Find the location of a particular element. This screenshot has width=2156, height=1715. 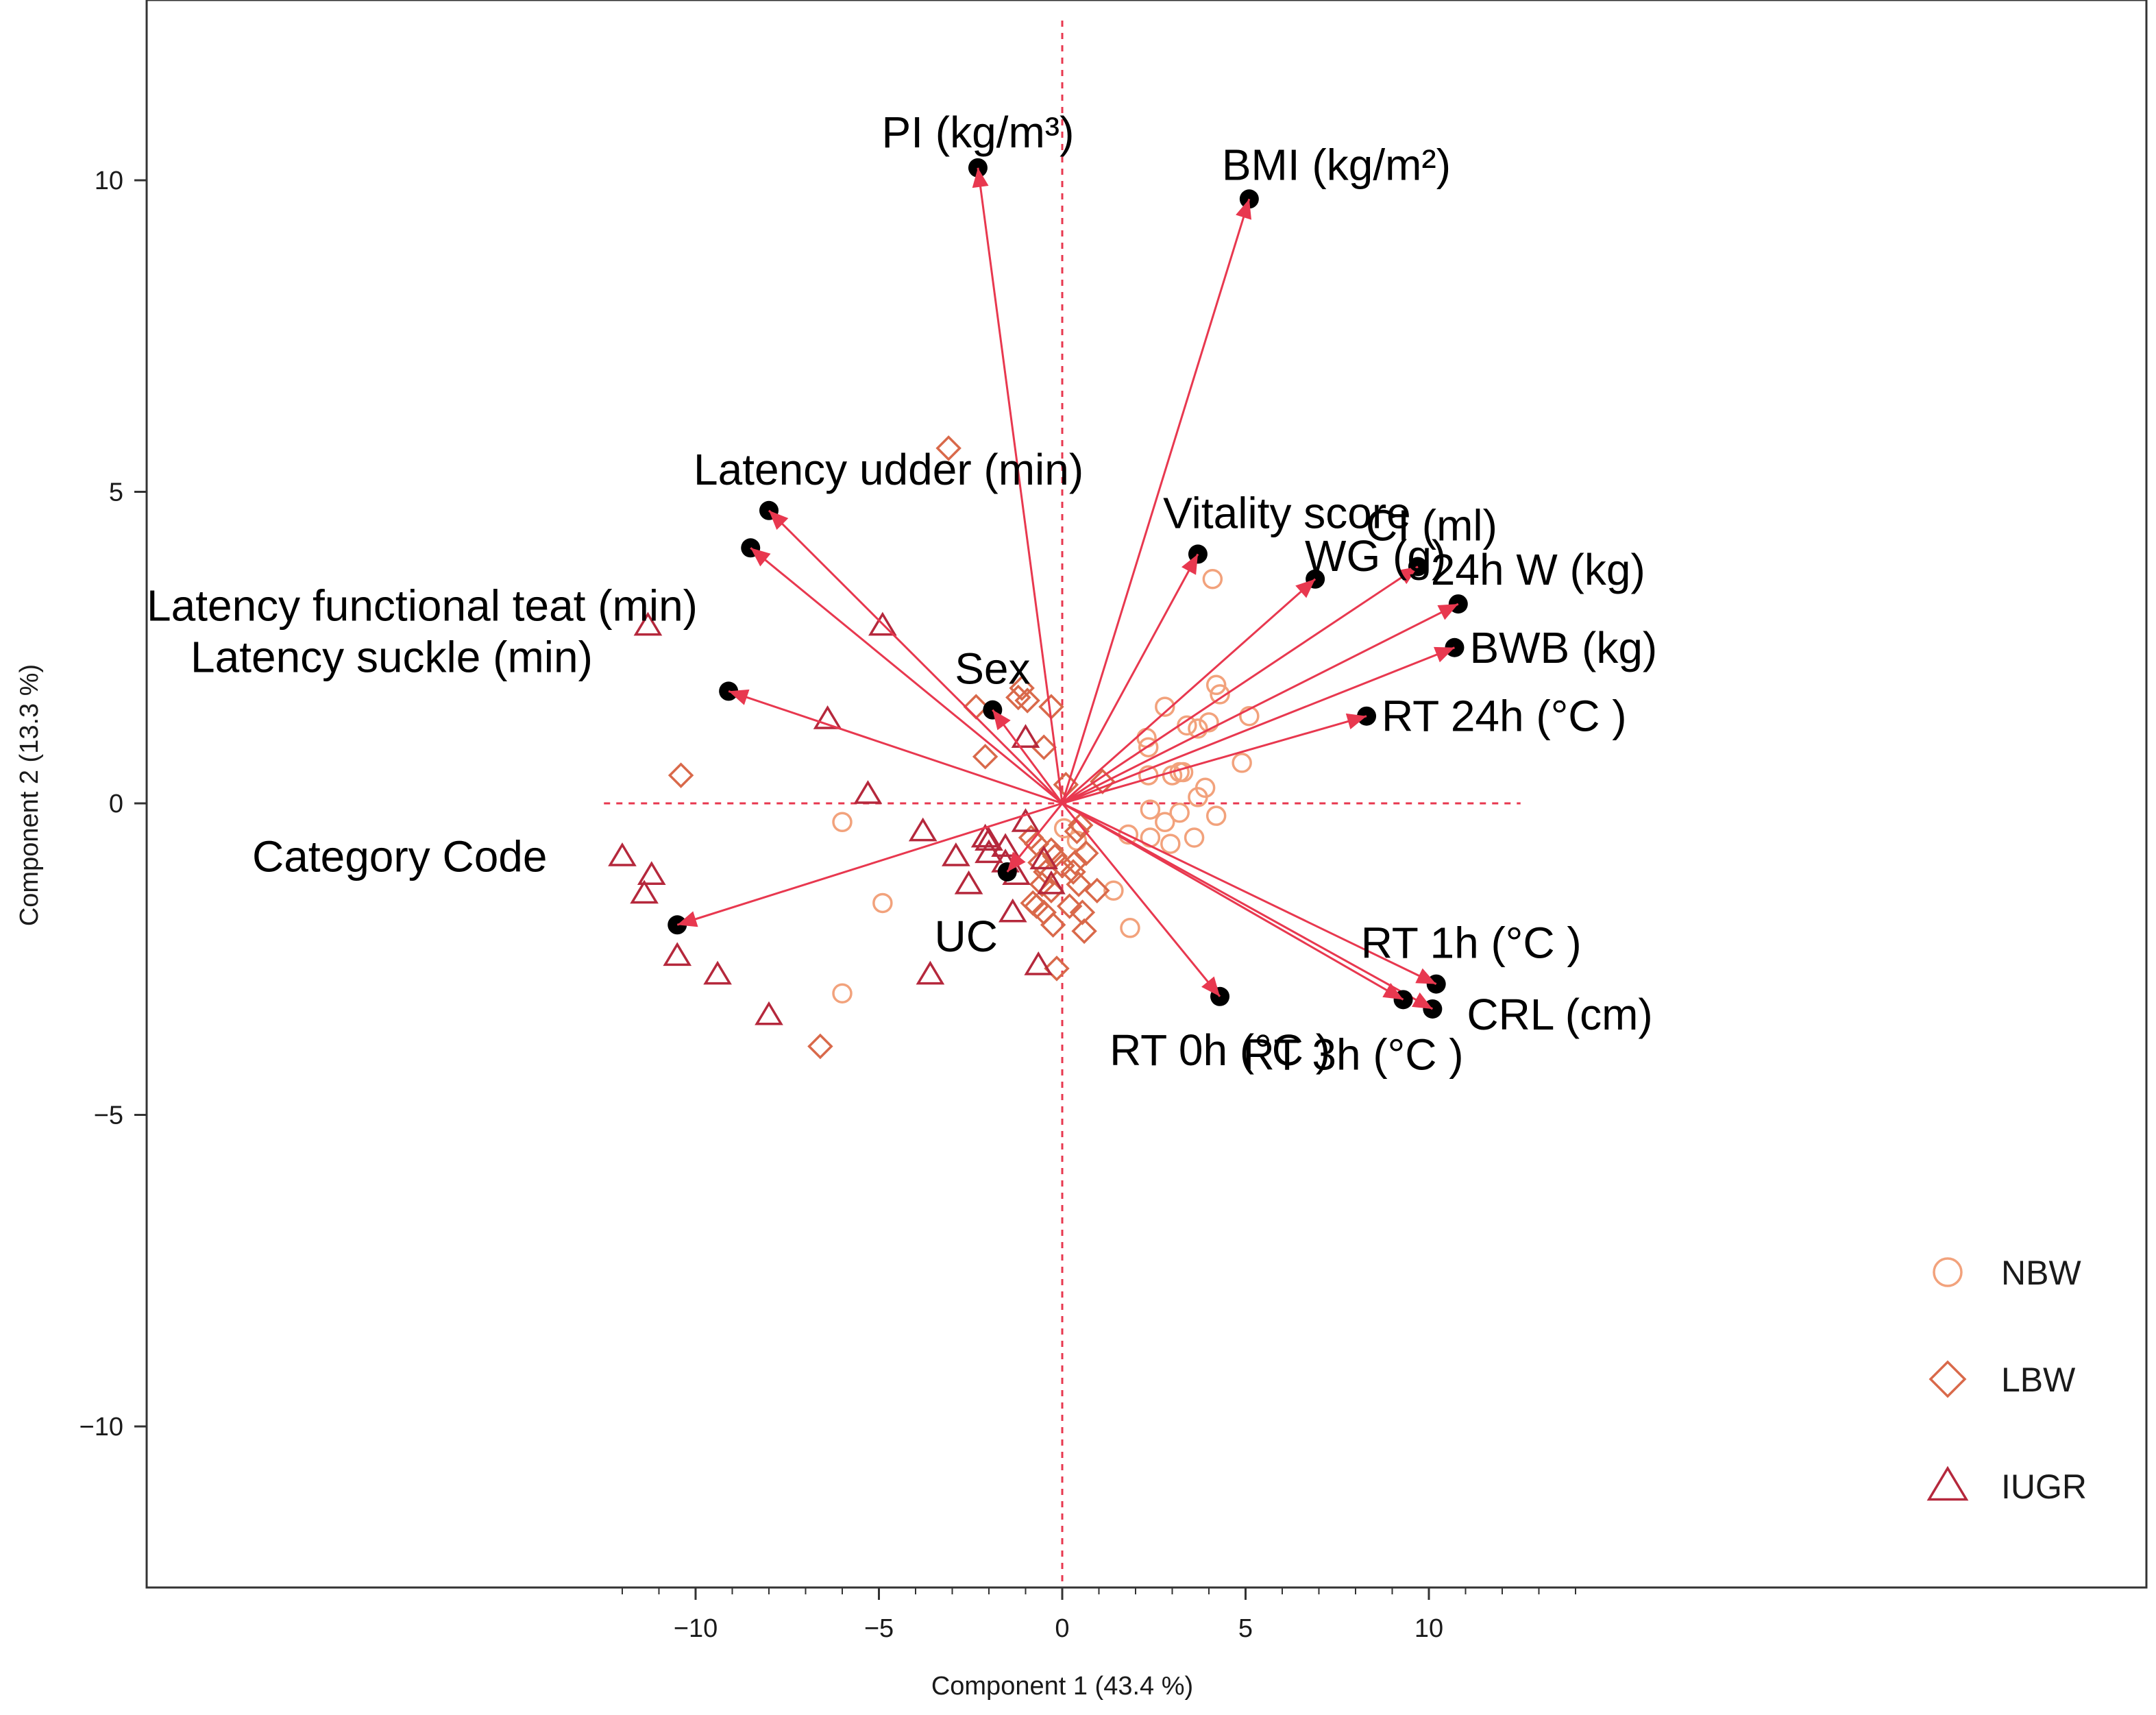

x-tick-label: 0 is located at coordinates (1062, 1628).